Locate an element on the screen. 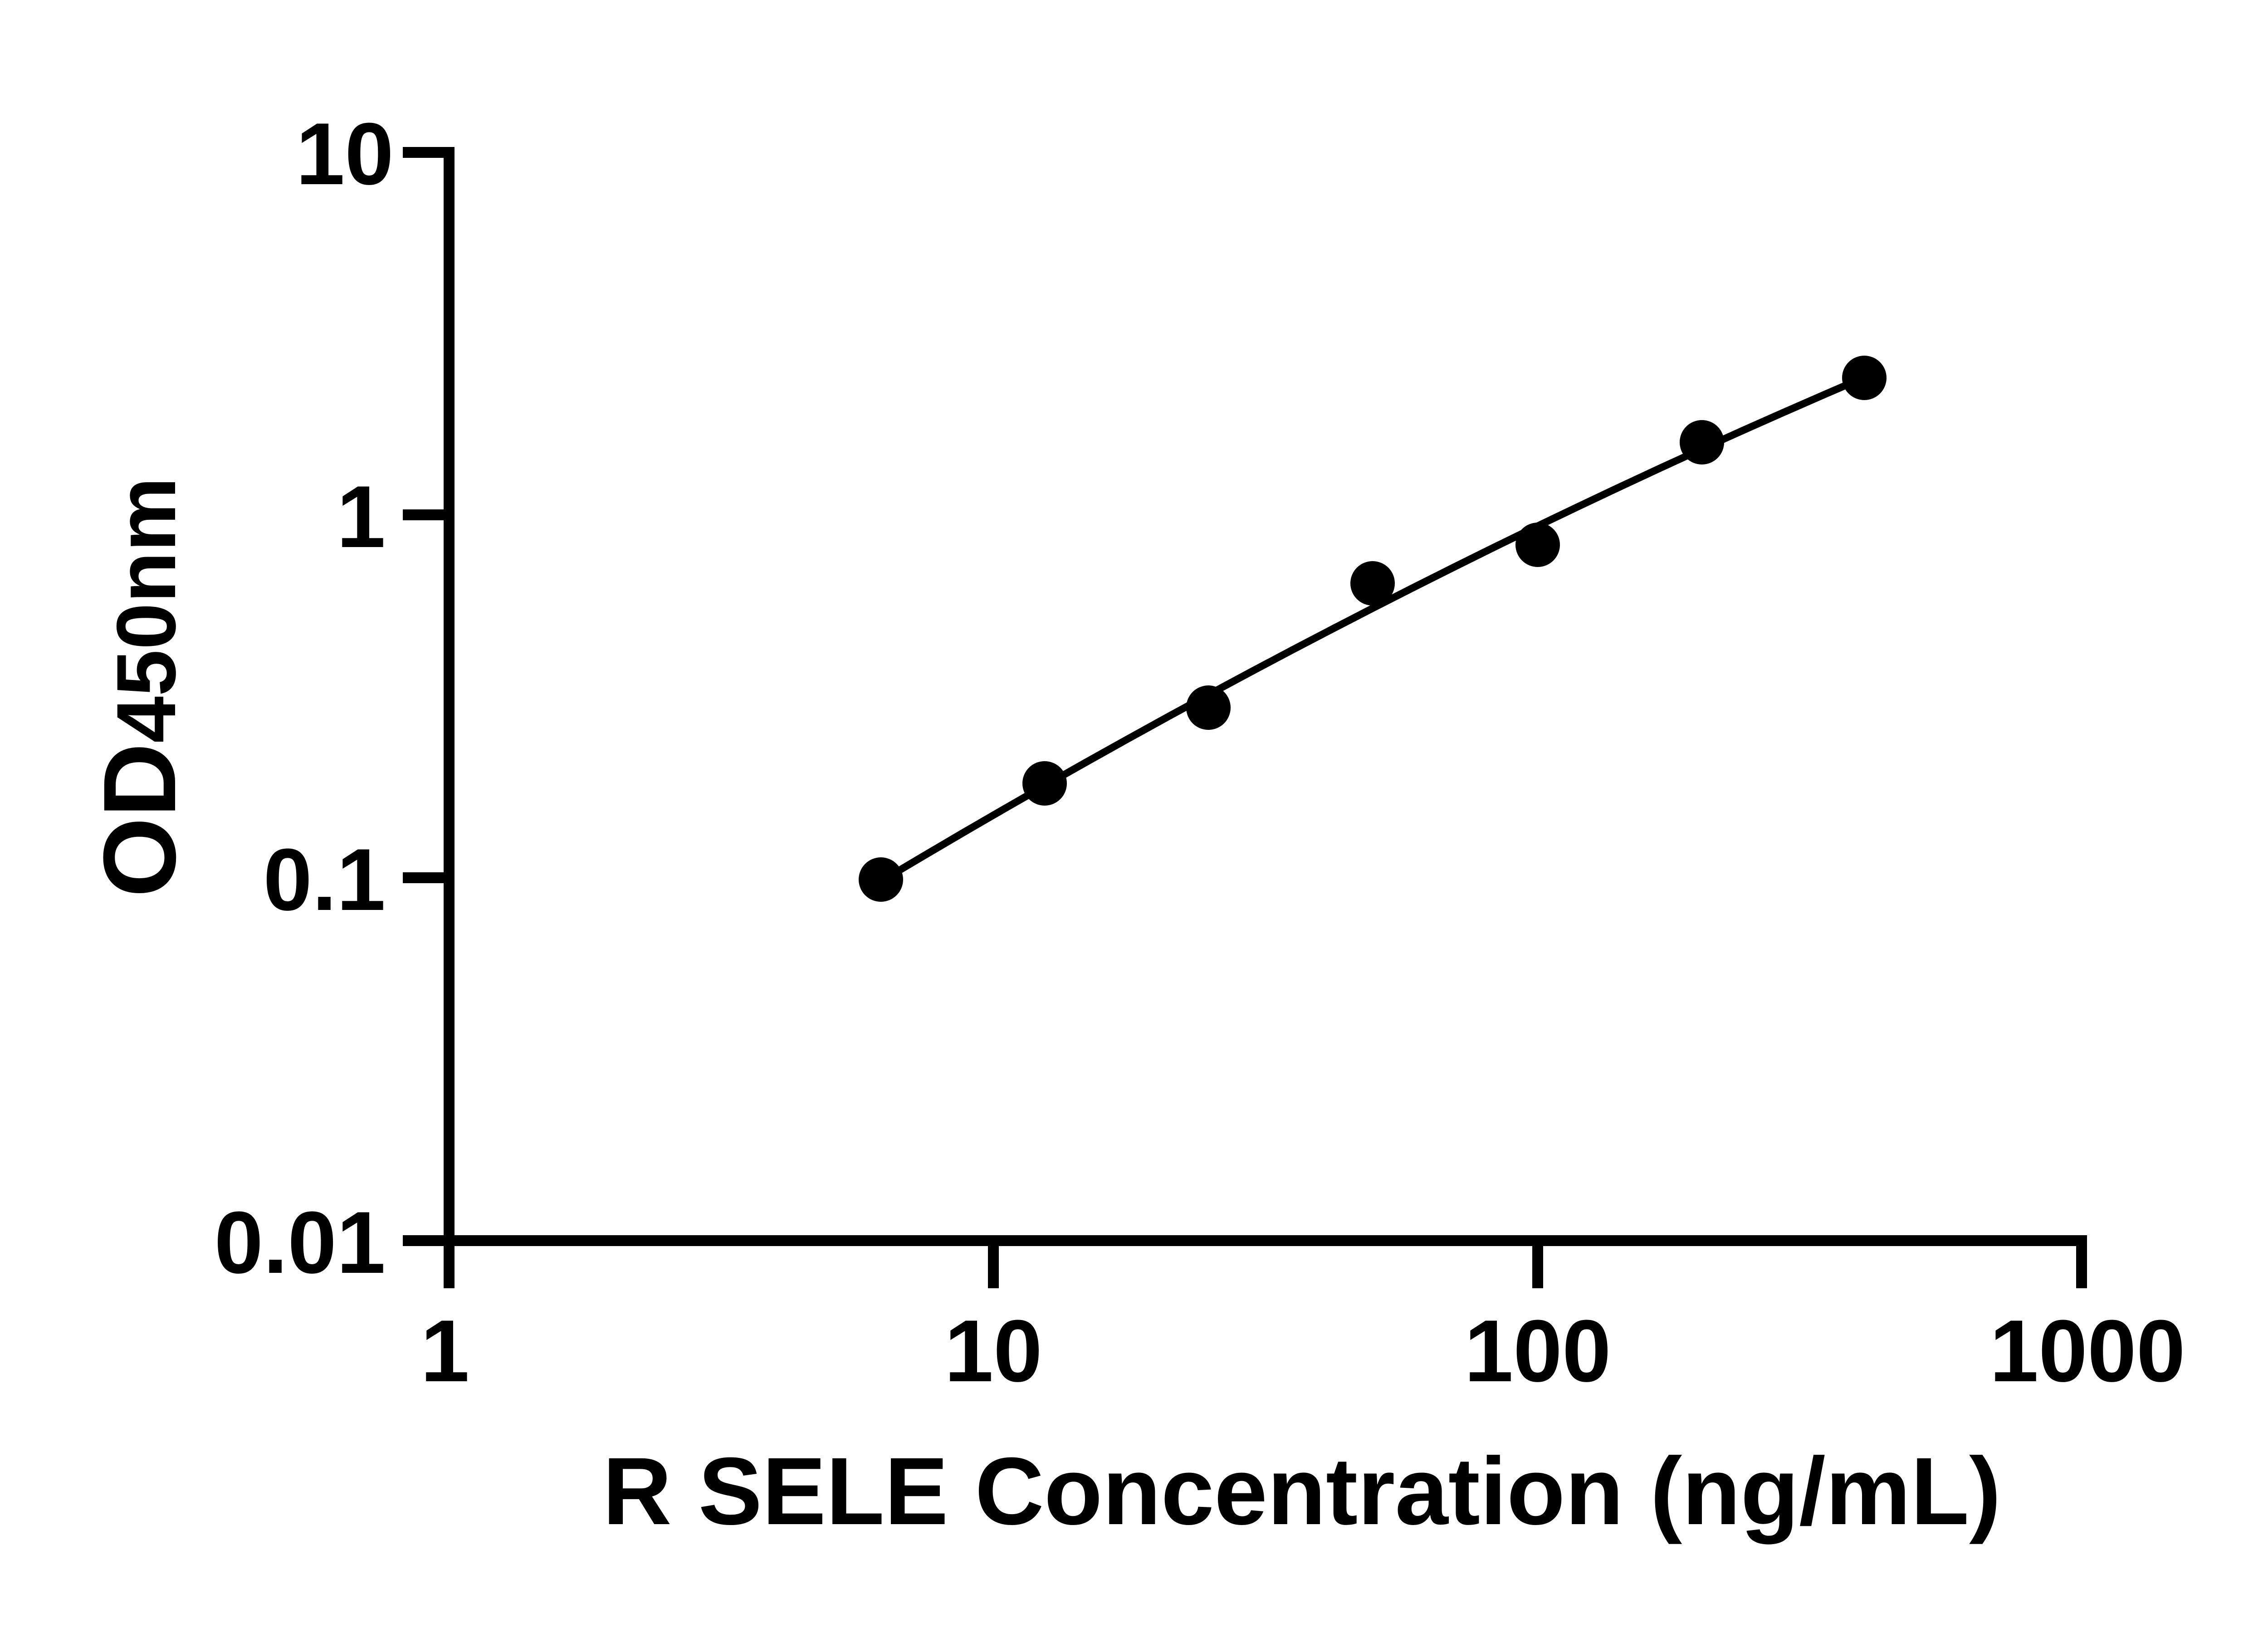 The height and width of the screenshot is (1633, 2268). svg-text: 0.1 is located at coordinates (325, 880).